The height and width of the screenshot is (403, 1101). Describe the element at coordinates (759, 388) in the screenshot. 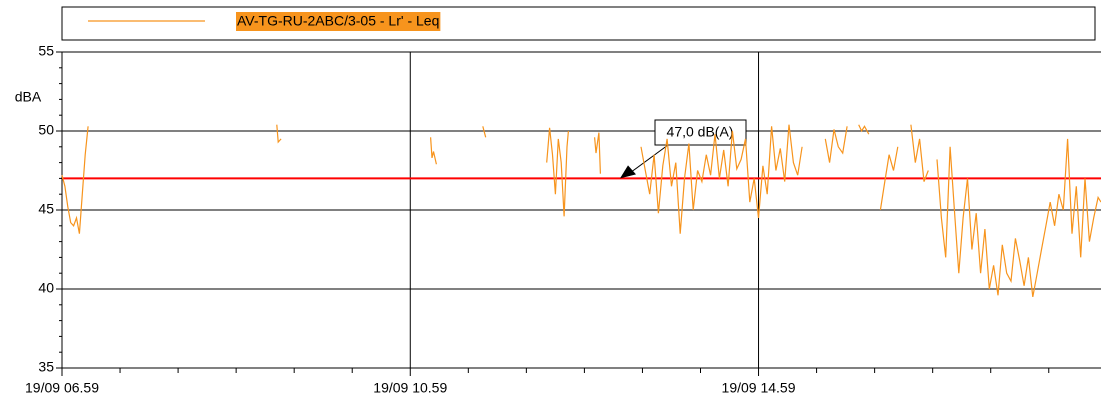

I see `x-tick-label: 19/09 14.59` at that location.